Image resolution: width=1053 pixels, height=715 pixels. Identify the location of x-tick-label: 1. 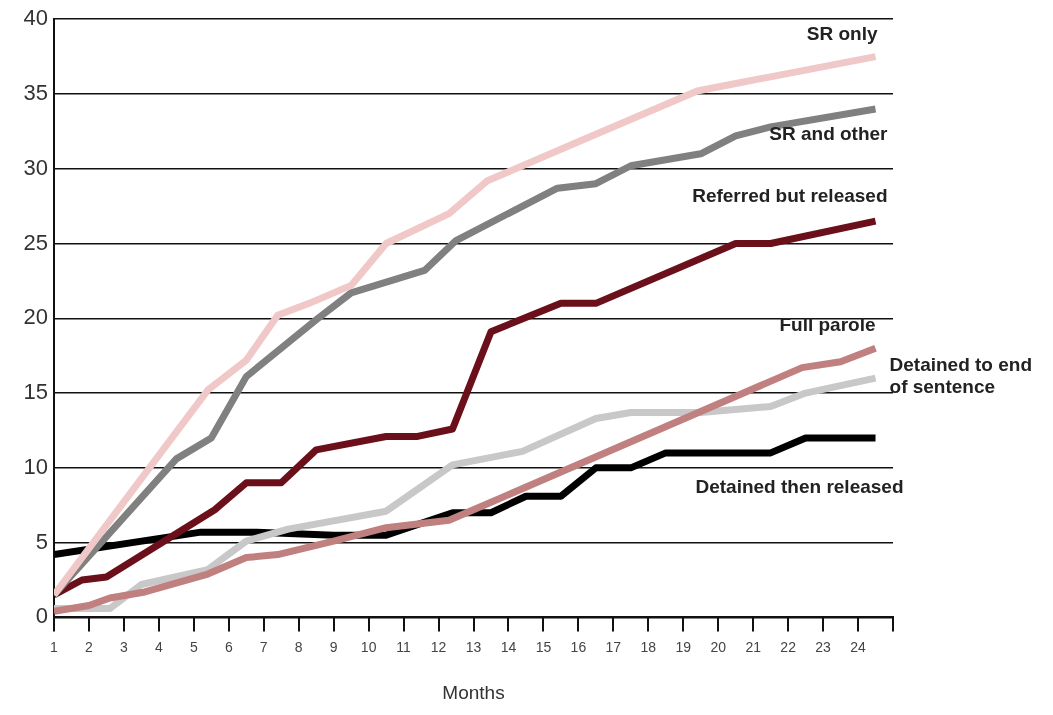
(54, 646).